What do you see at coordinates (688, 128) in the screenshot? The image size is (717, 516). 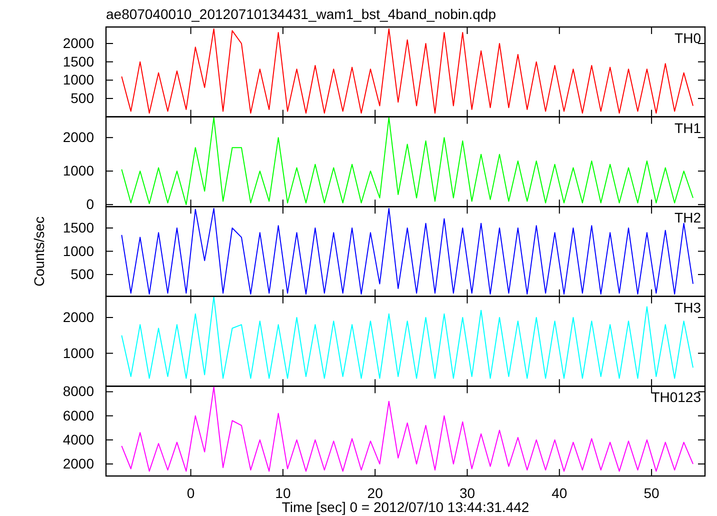 I see `text: TH1` at bounding box center [688, 128].